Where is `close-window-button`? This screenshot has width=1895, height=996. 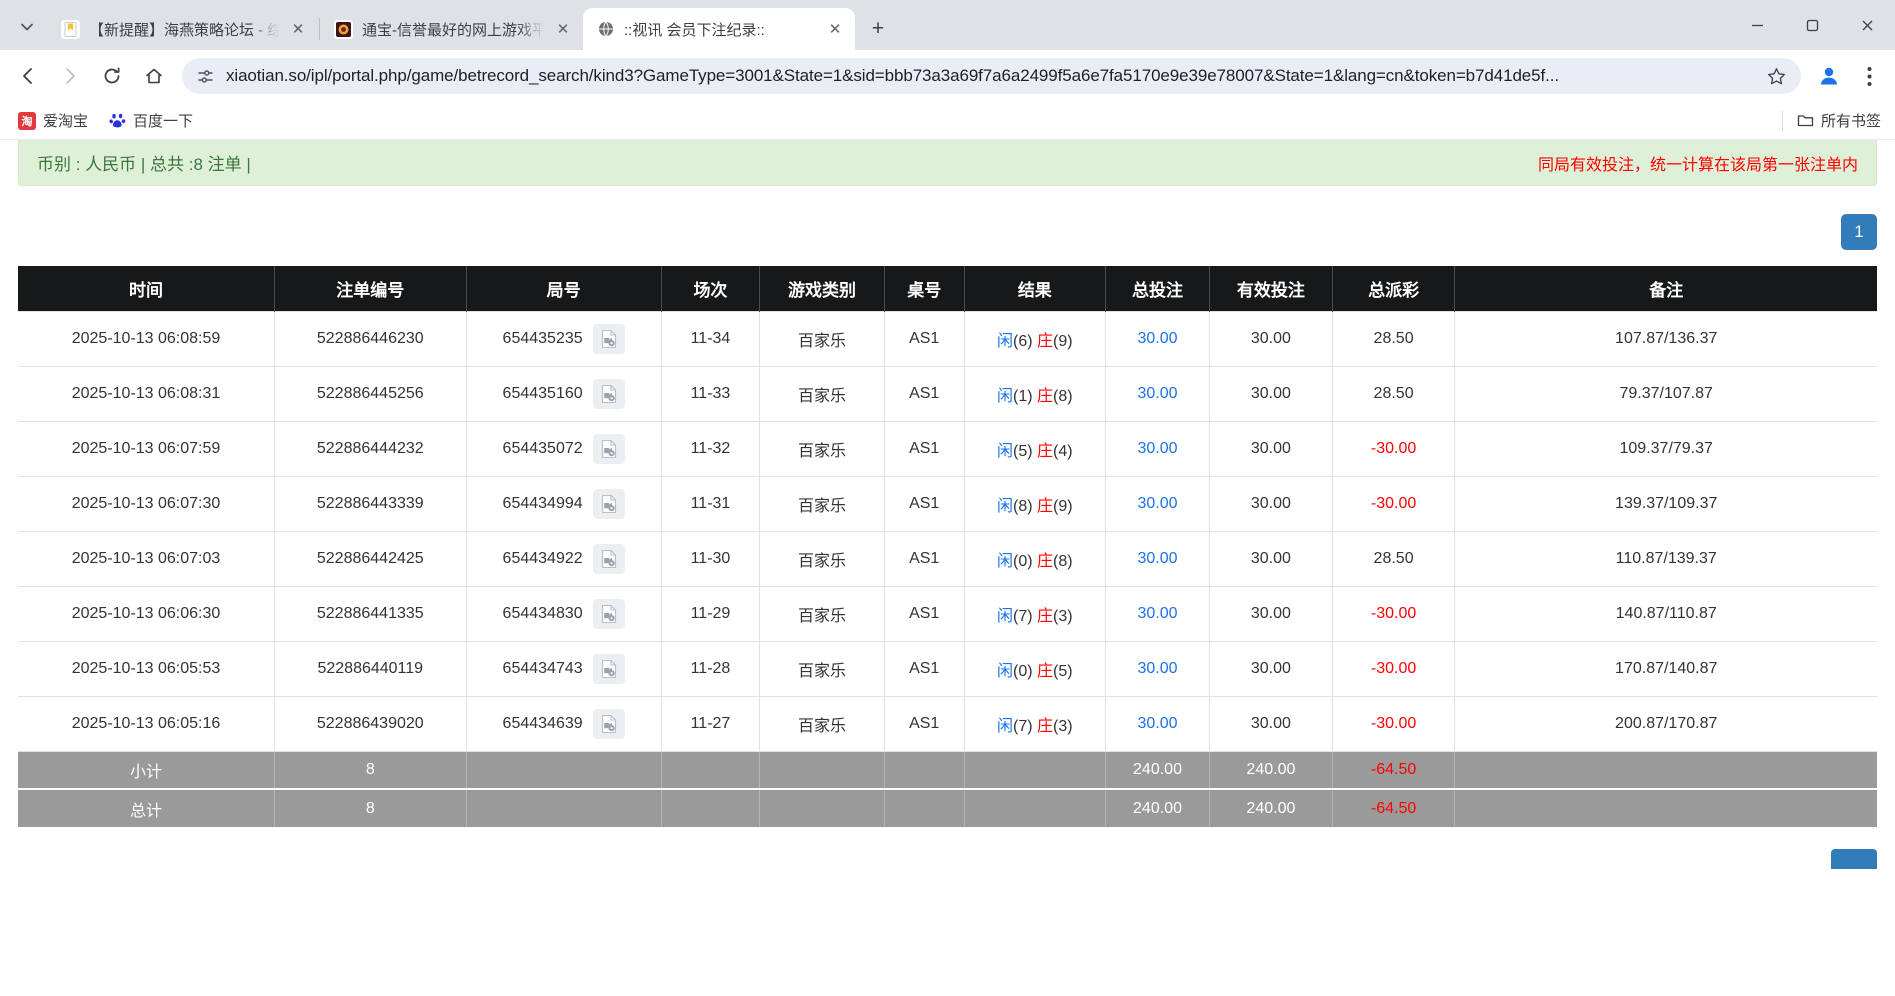
close-window-button is located at coordinates (1867, 25).